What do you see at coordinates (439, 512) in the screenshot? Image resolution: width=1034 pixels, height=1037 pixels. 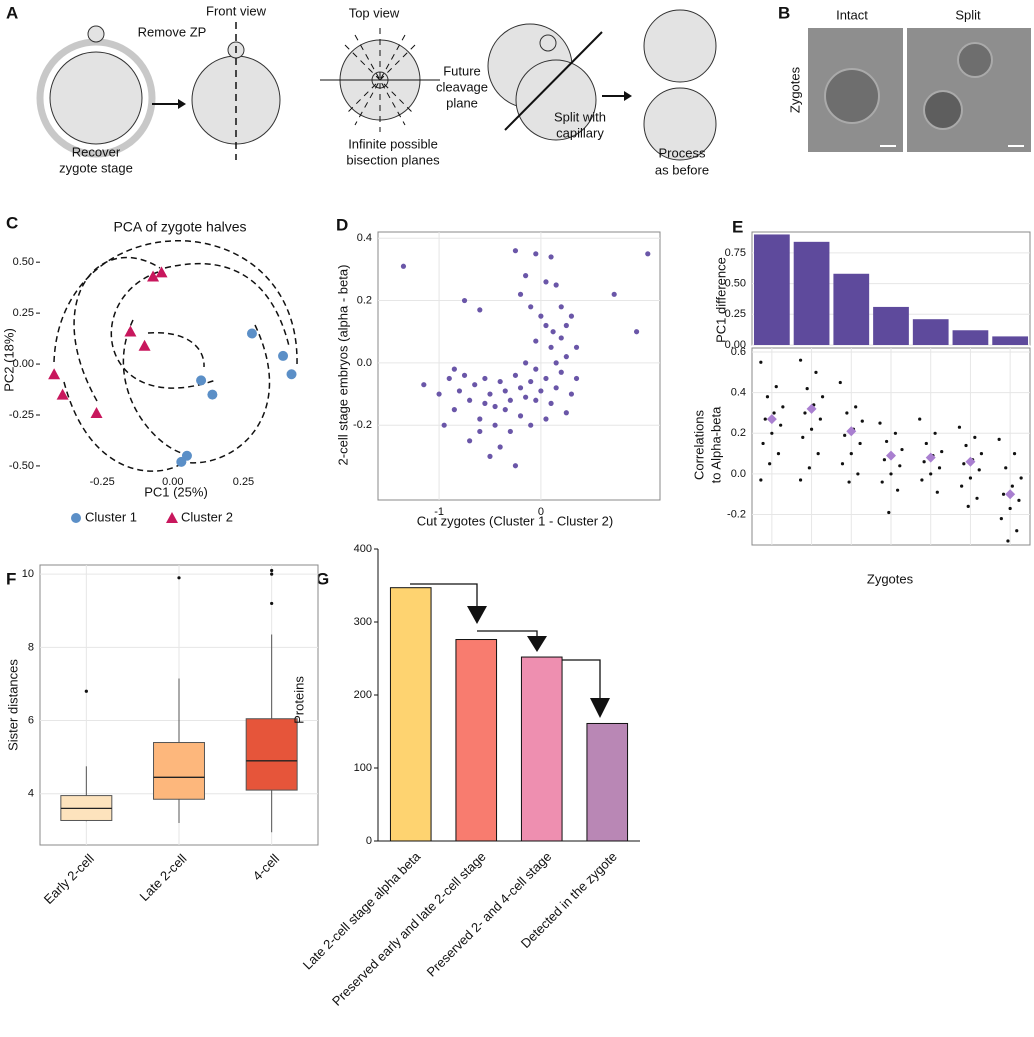 I see `x-tick-label: -1` at bounding box center [439, 512].